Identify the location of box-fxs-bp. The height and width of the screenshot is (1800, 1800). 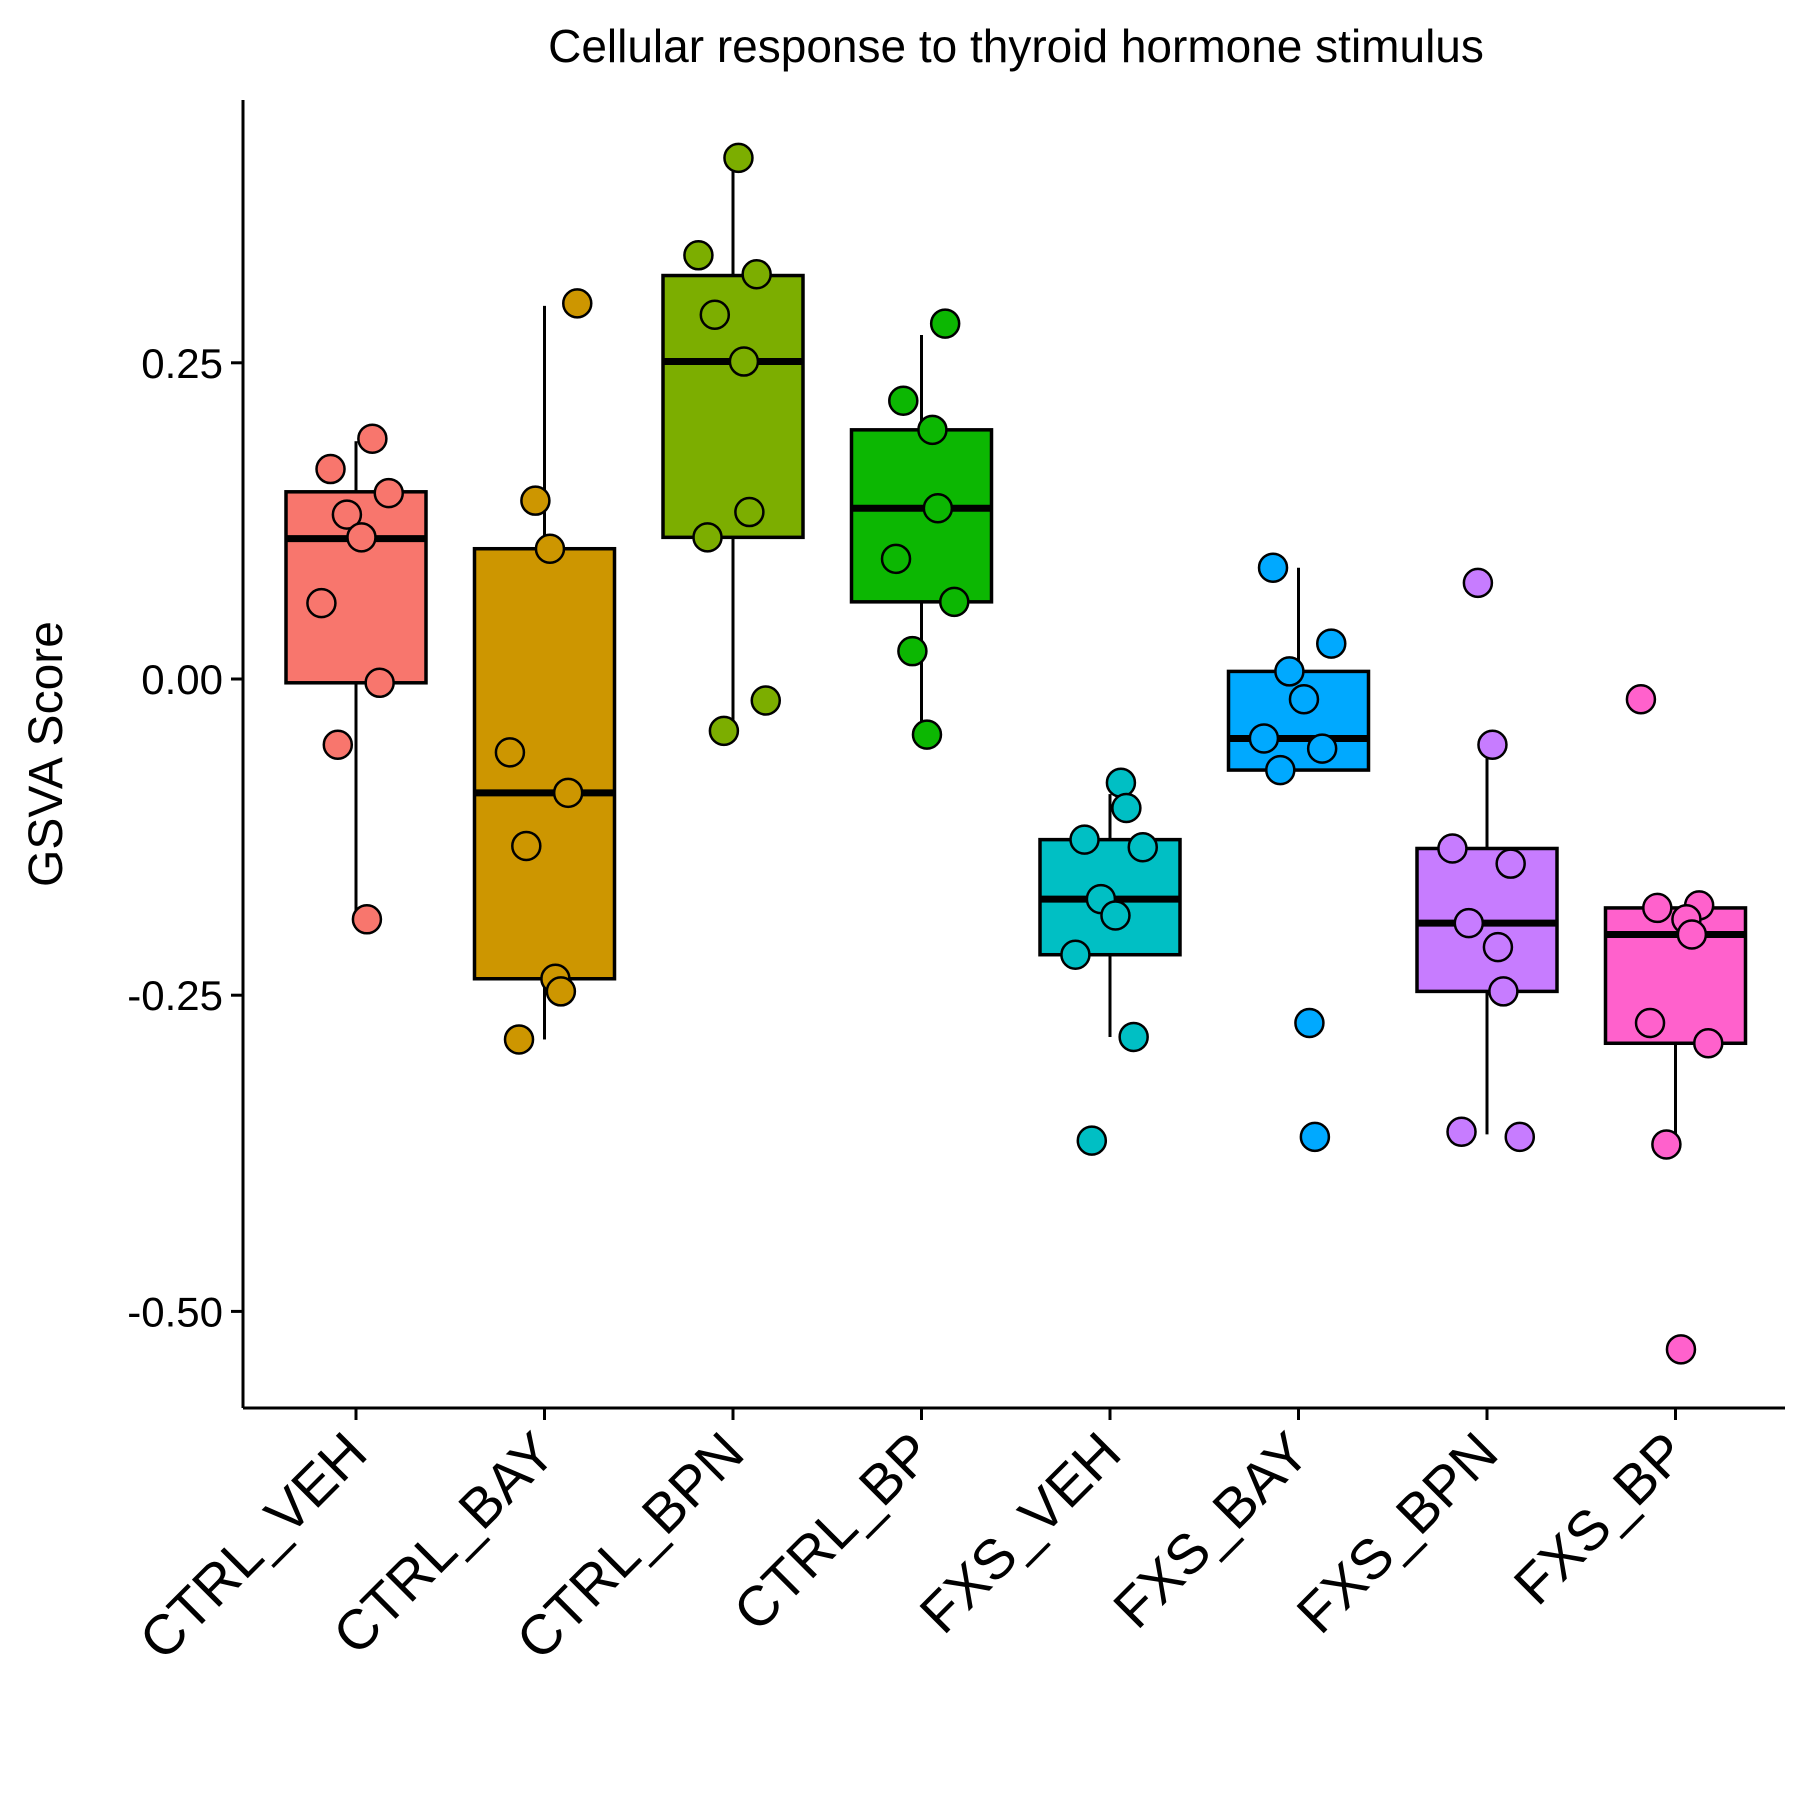
(1675, 976).